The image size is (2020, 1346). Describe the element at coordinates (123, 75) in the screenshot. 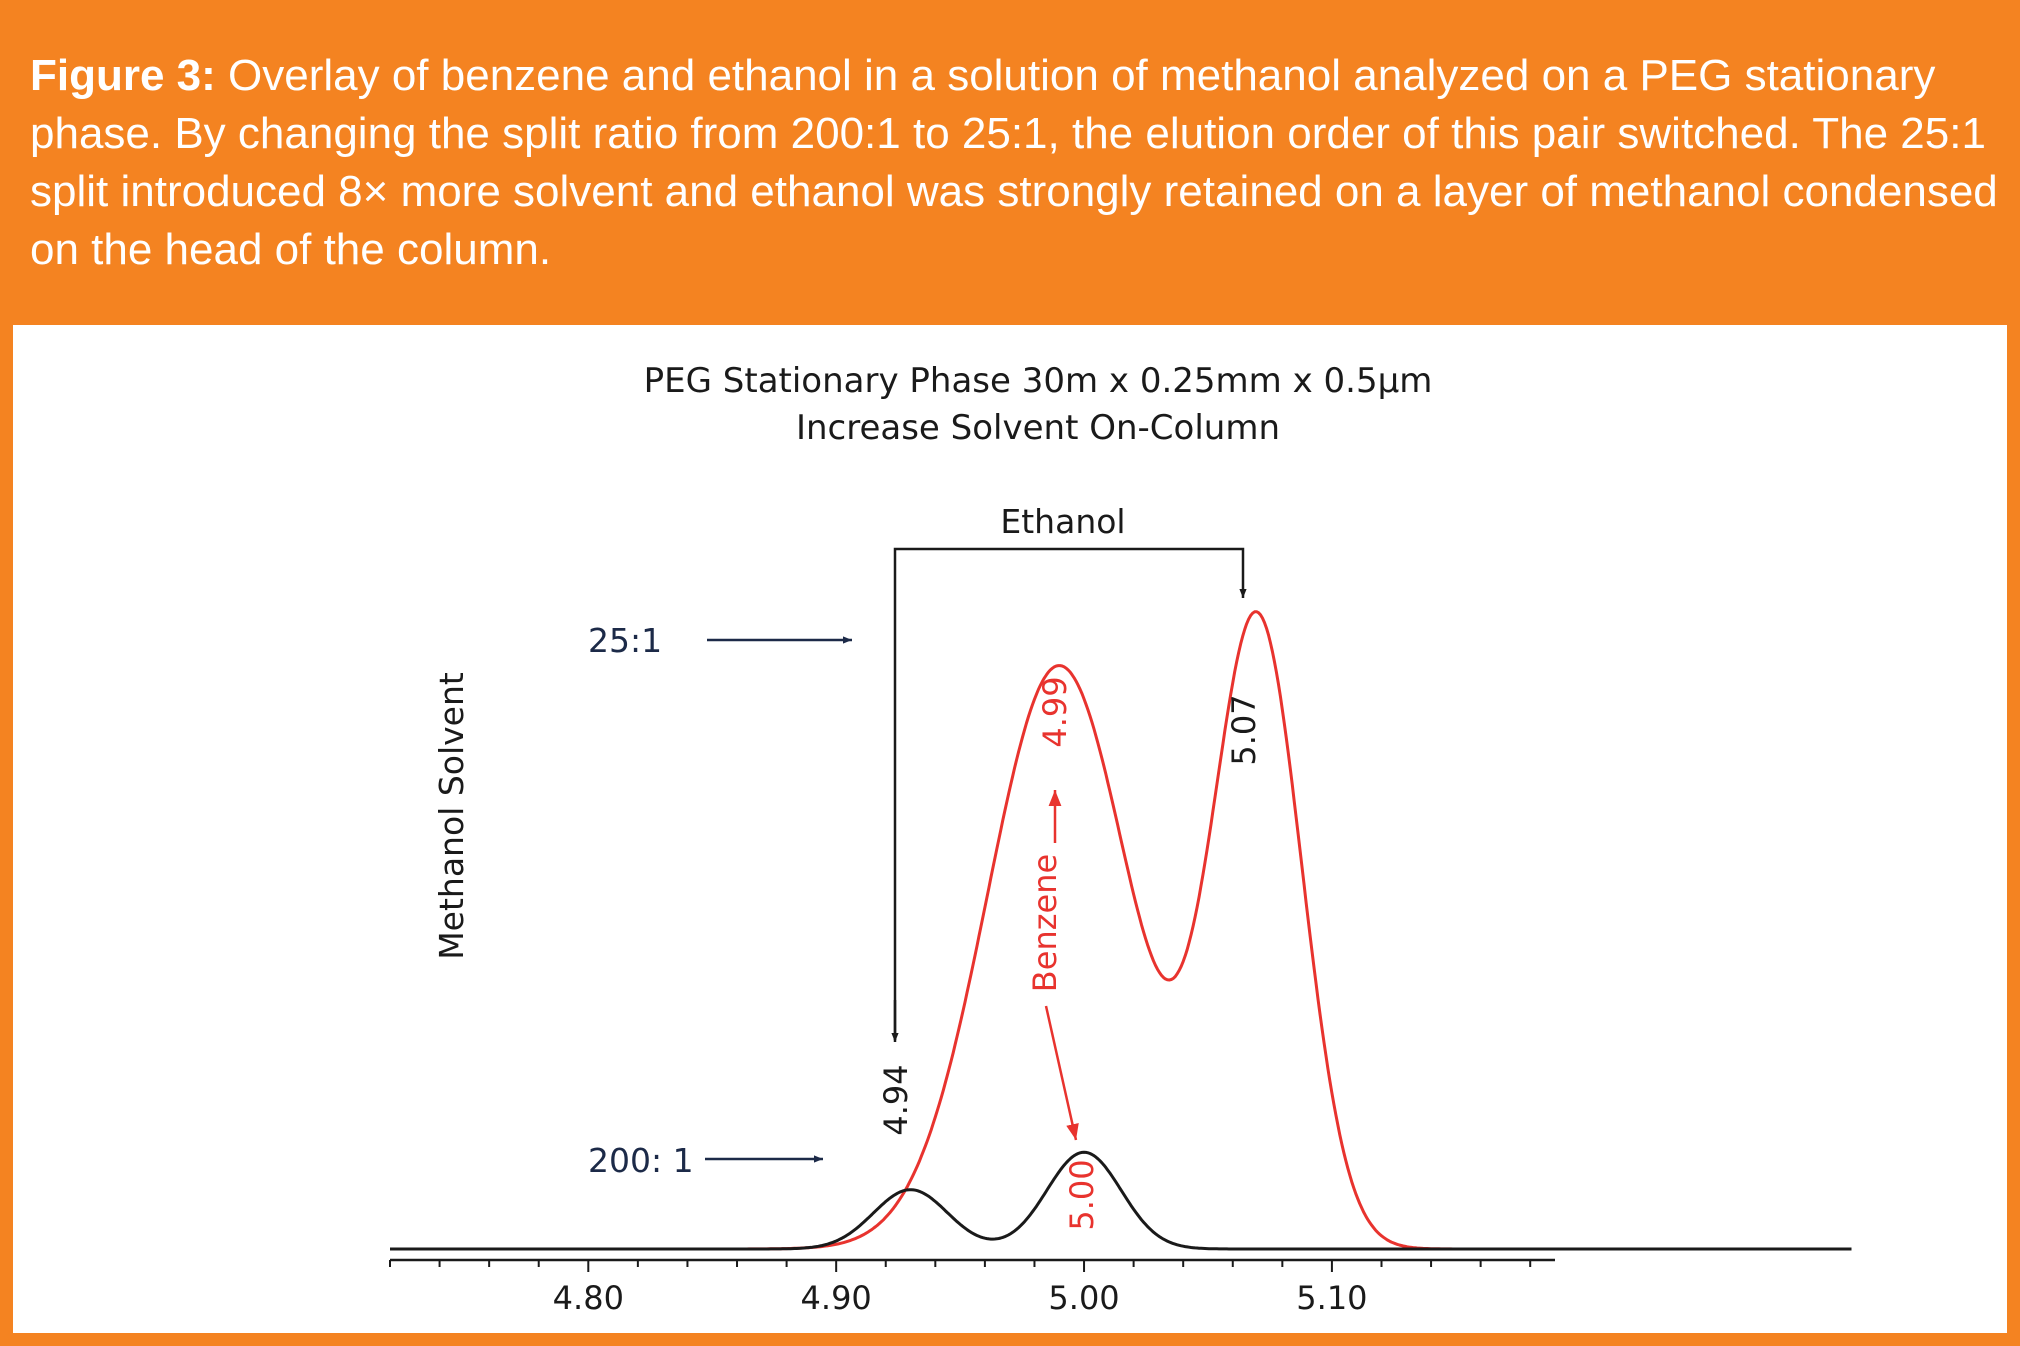

I see `caption-label: Figure 3:` at that location.